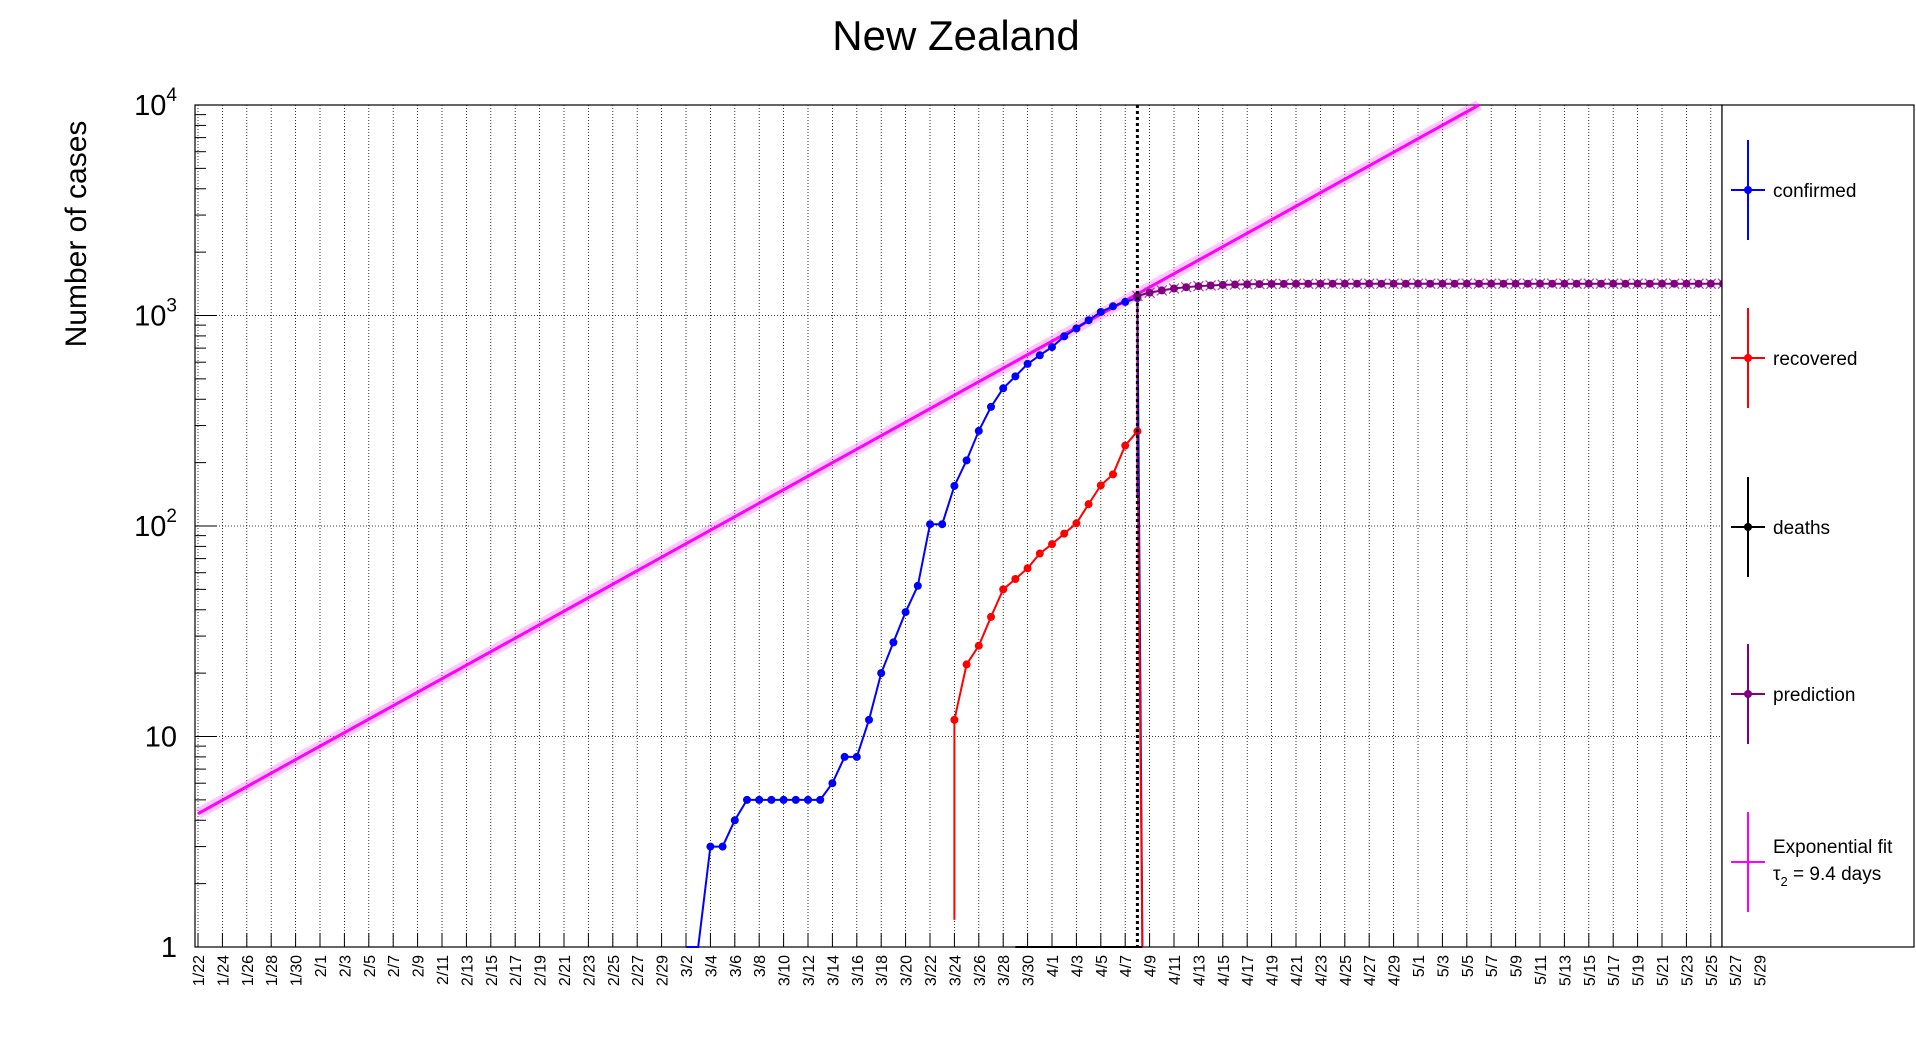 The width and height of the screenshot is (1916, 1052). I want to click on y-tick-label: 10³, so click(155, 314).